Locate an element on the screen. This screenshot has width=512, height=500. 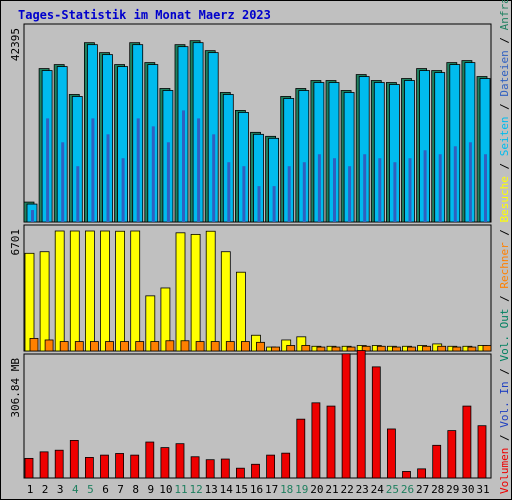
x-tick-label: 24 is located at coordinates (378, 489).